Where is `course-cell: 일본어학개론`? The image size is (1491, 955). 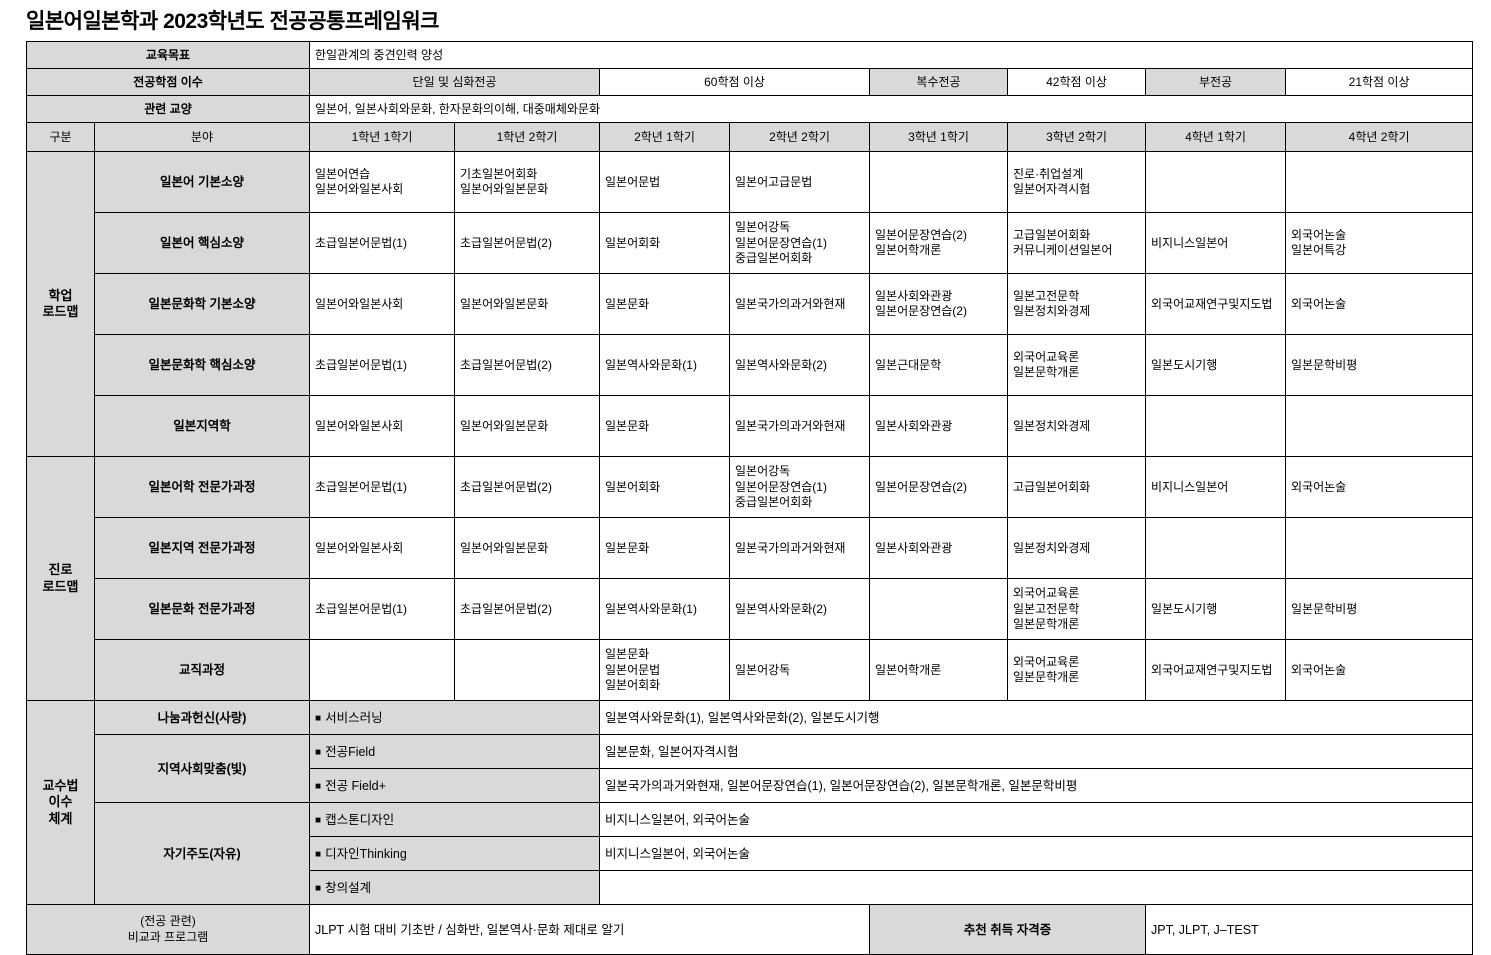 course-cell: 일본어학개론 is located at coordinates (939, 670).